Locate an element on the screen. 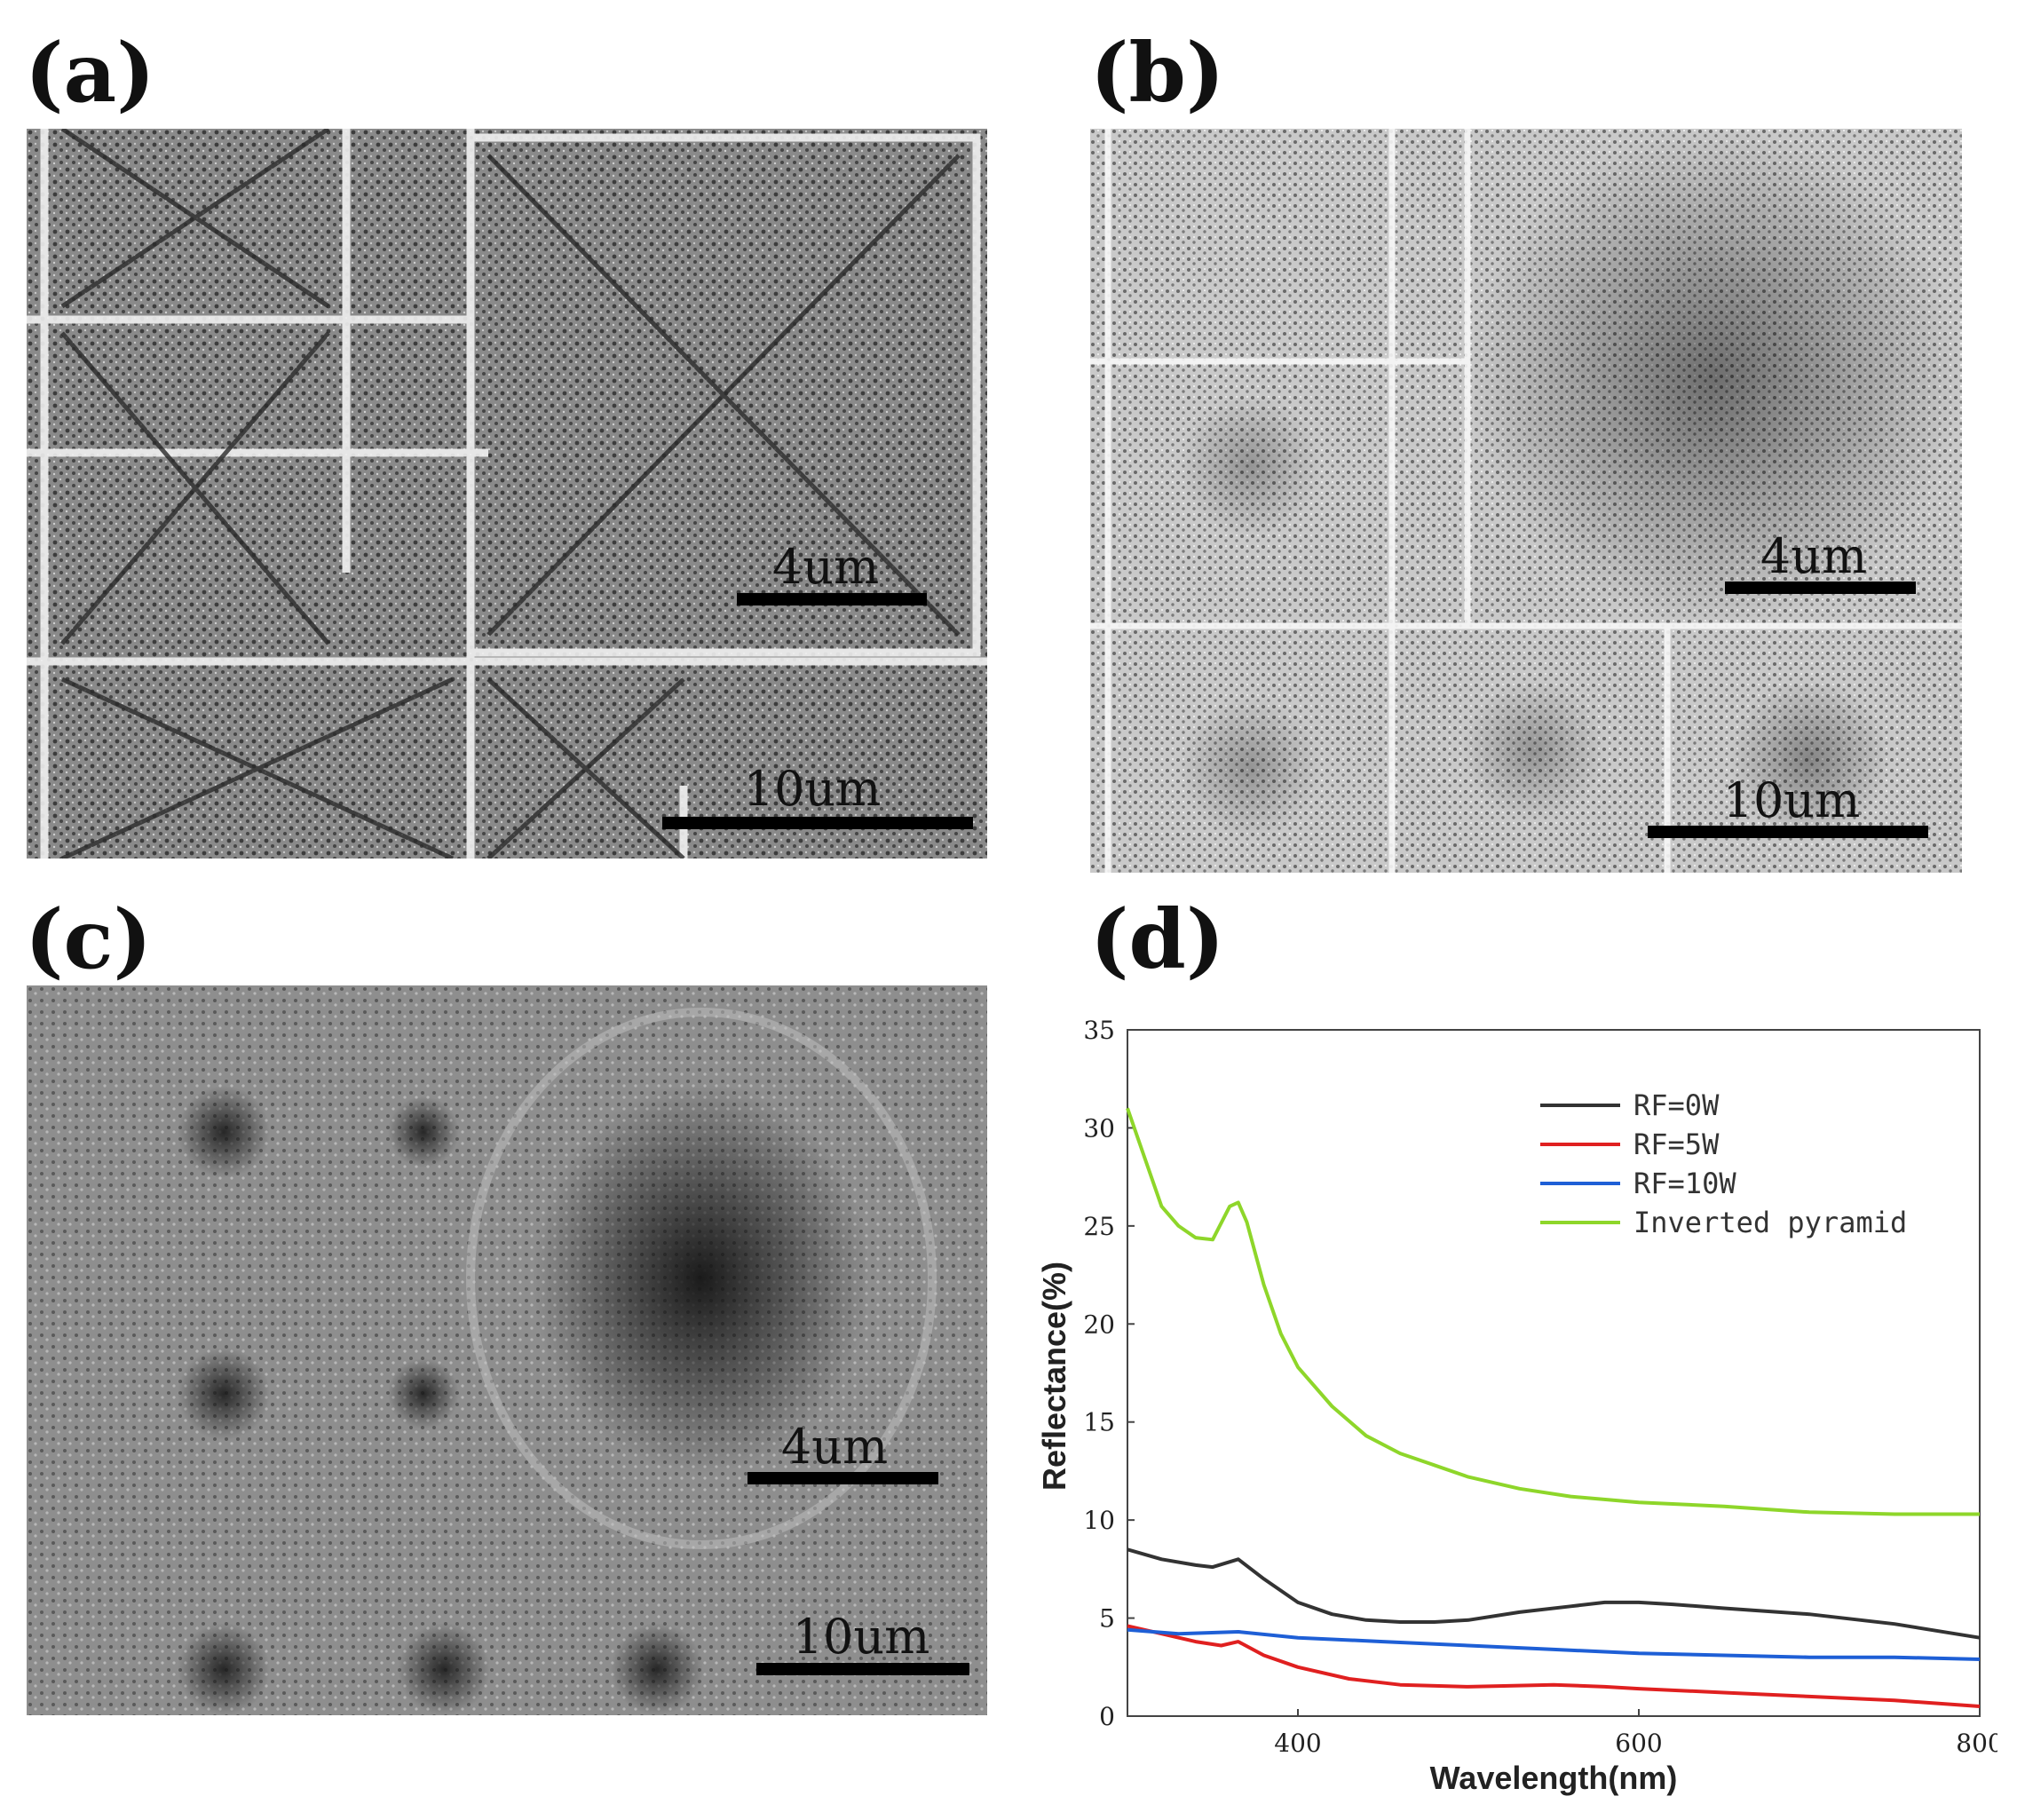 The width and height of the screenshot is (2017, 1820). panel-label-b: (b) is located at coordinates (1157, 73).